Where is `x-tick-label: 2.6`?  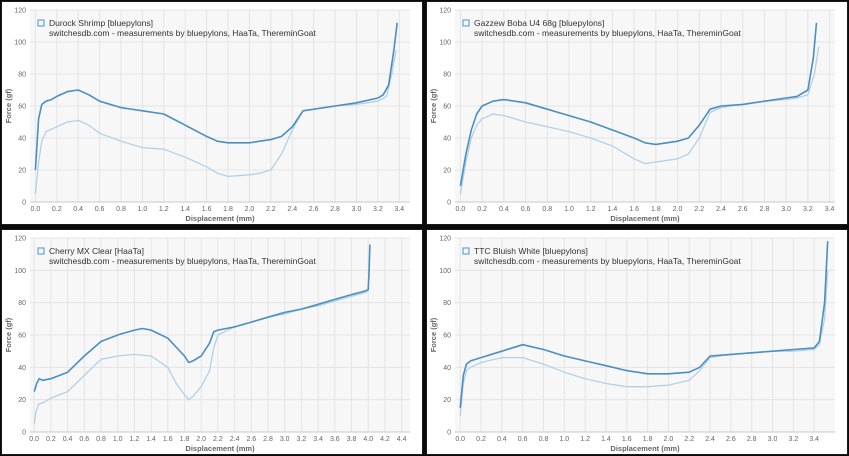
x-tick-label: 2.6 is located at coordinates (251, 439).